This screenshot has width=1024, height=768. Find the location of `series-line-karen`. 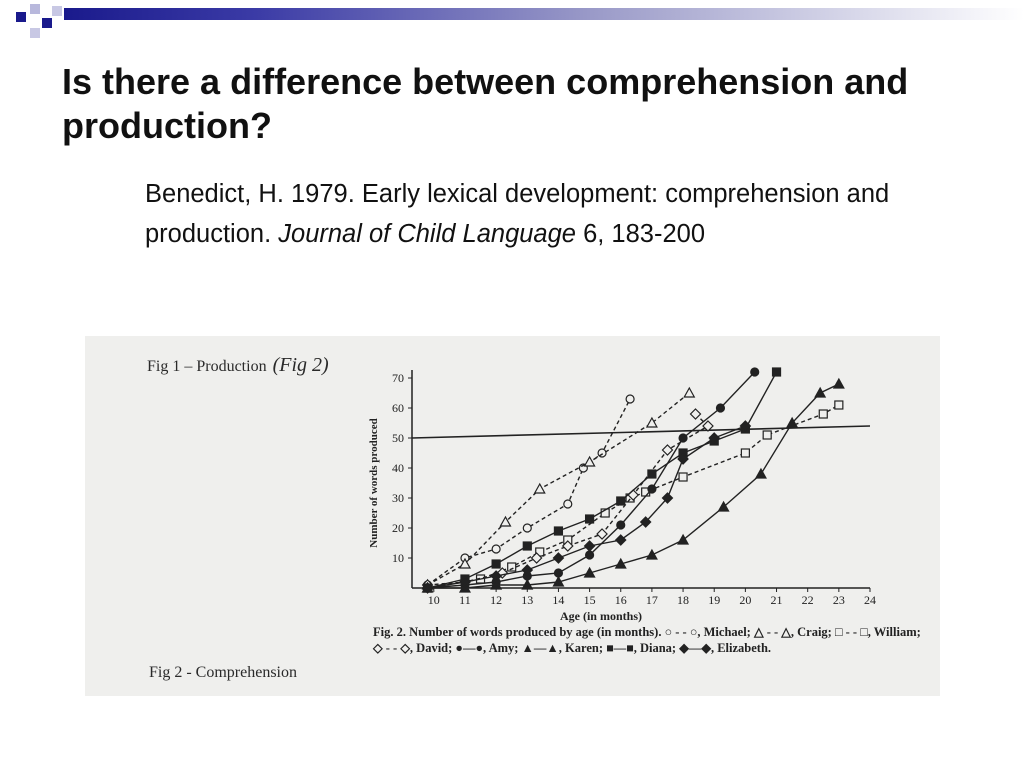

series-line-karen is located at coordinates (633, 486).